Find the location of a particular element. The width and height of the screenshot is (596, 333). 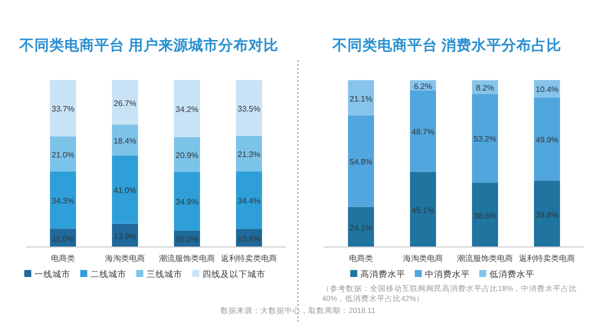

chart-title: 不同类电商平台 消费水平分布占比 is located at coordinates (446, 45).